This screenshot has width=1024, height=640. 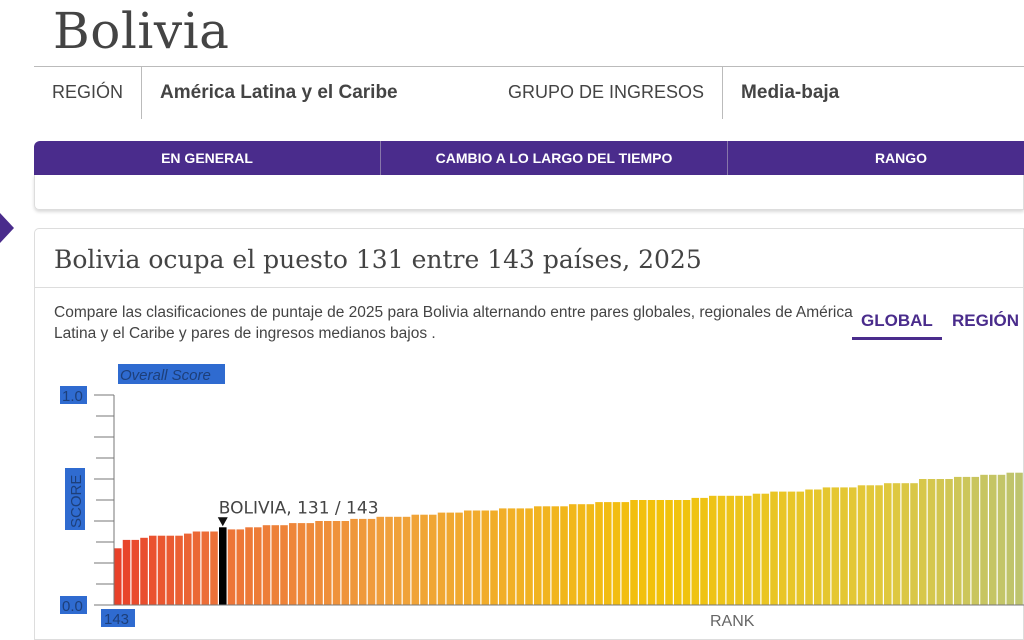 What do you see at coordinates (986, 320) in the screenshot?
I see `toggle-region: REGIÓN` at bounding box center [986, 320].